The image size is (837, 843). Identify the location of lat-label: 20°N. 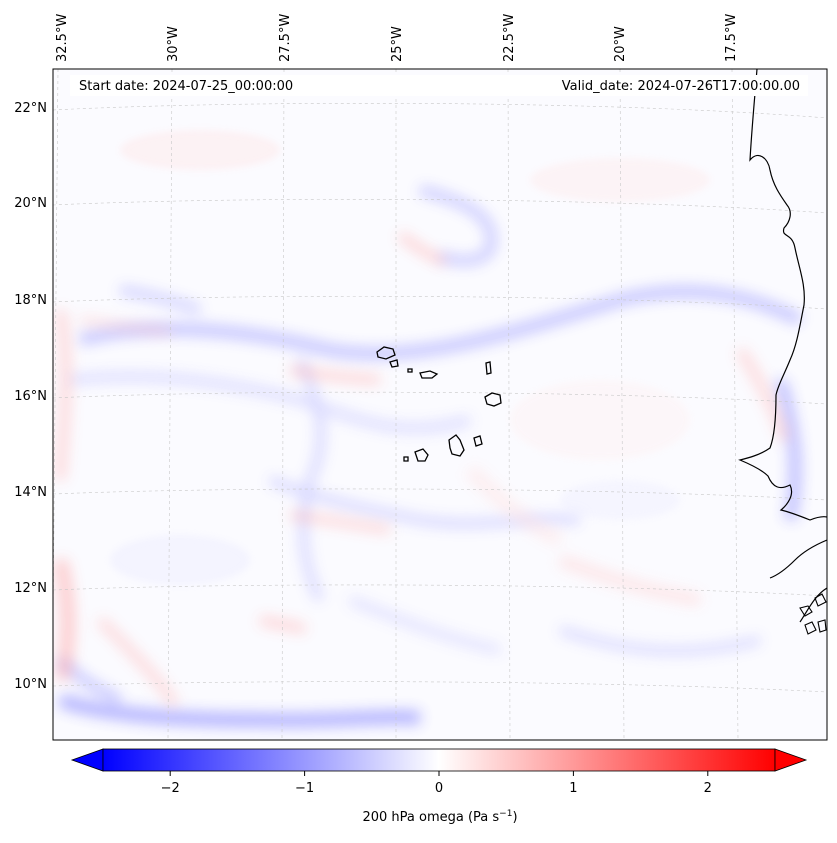
(30, 203).